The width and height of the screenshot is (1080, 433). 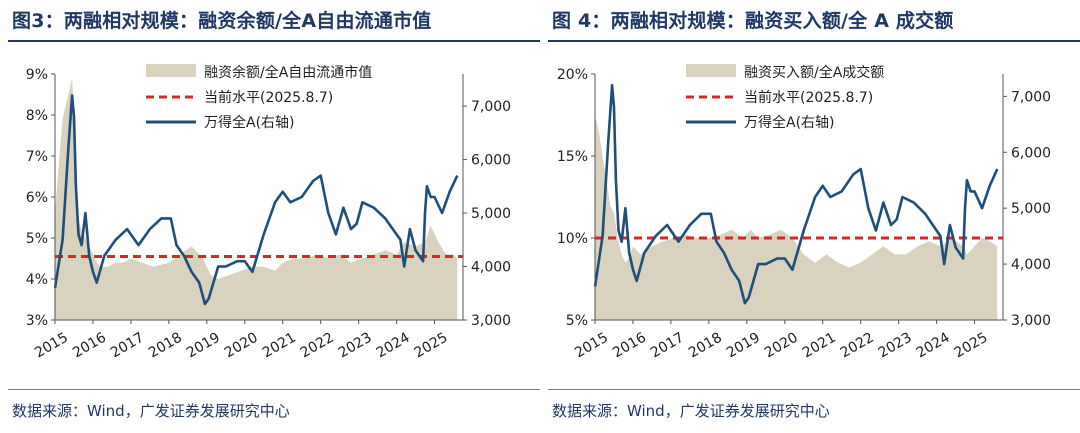 What do you see at coordinates (37, 116) in the screenshot?
I see `y-left-tick-label: 8%` at bounding box center [37, 116].